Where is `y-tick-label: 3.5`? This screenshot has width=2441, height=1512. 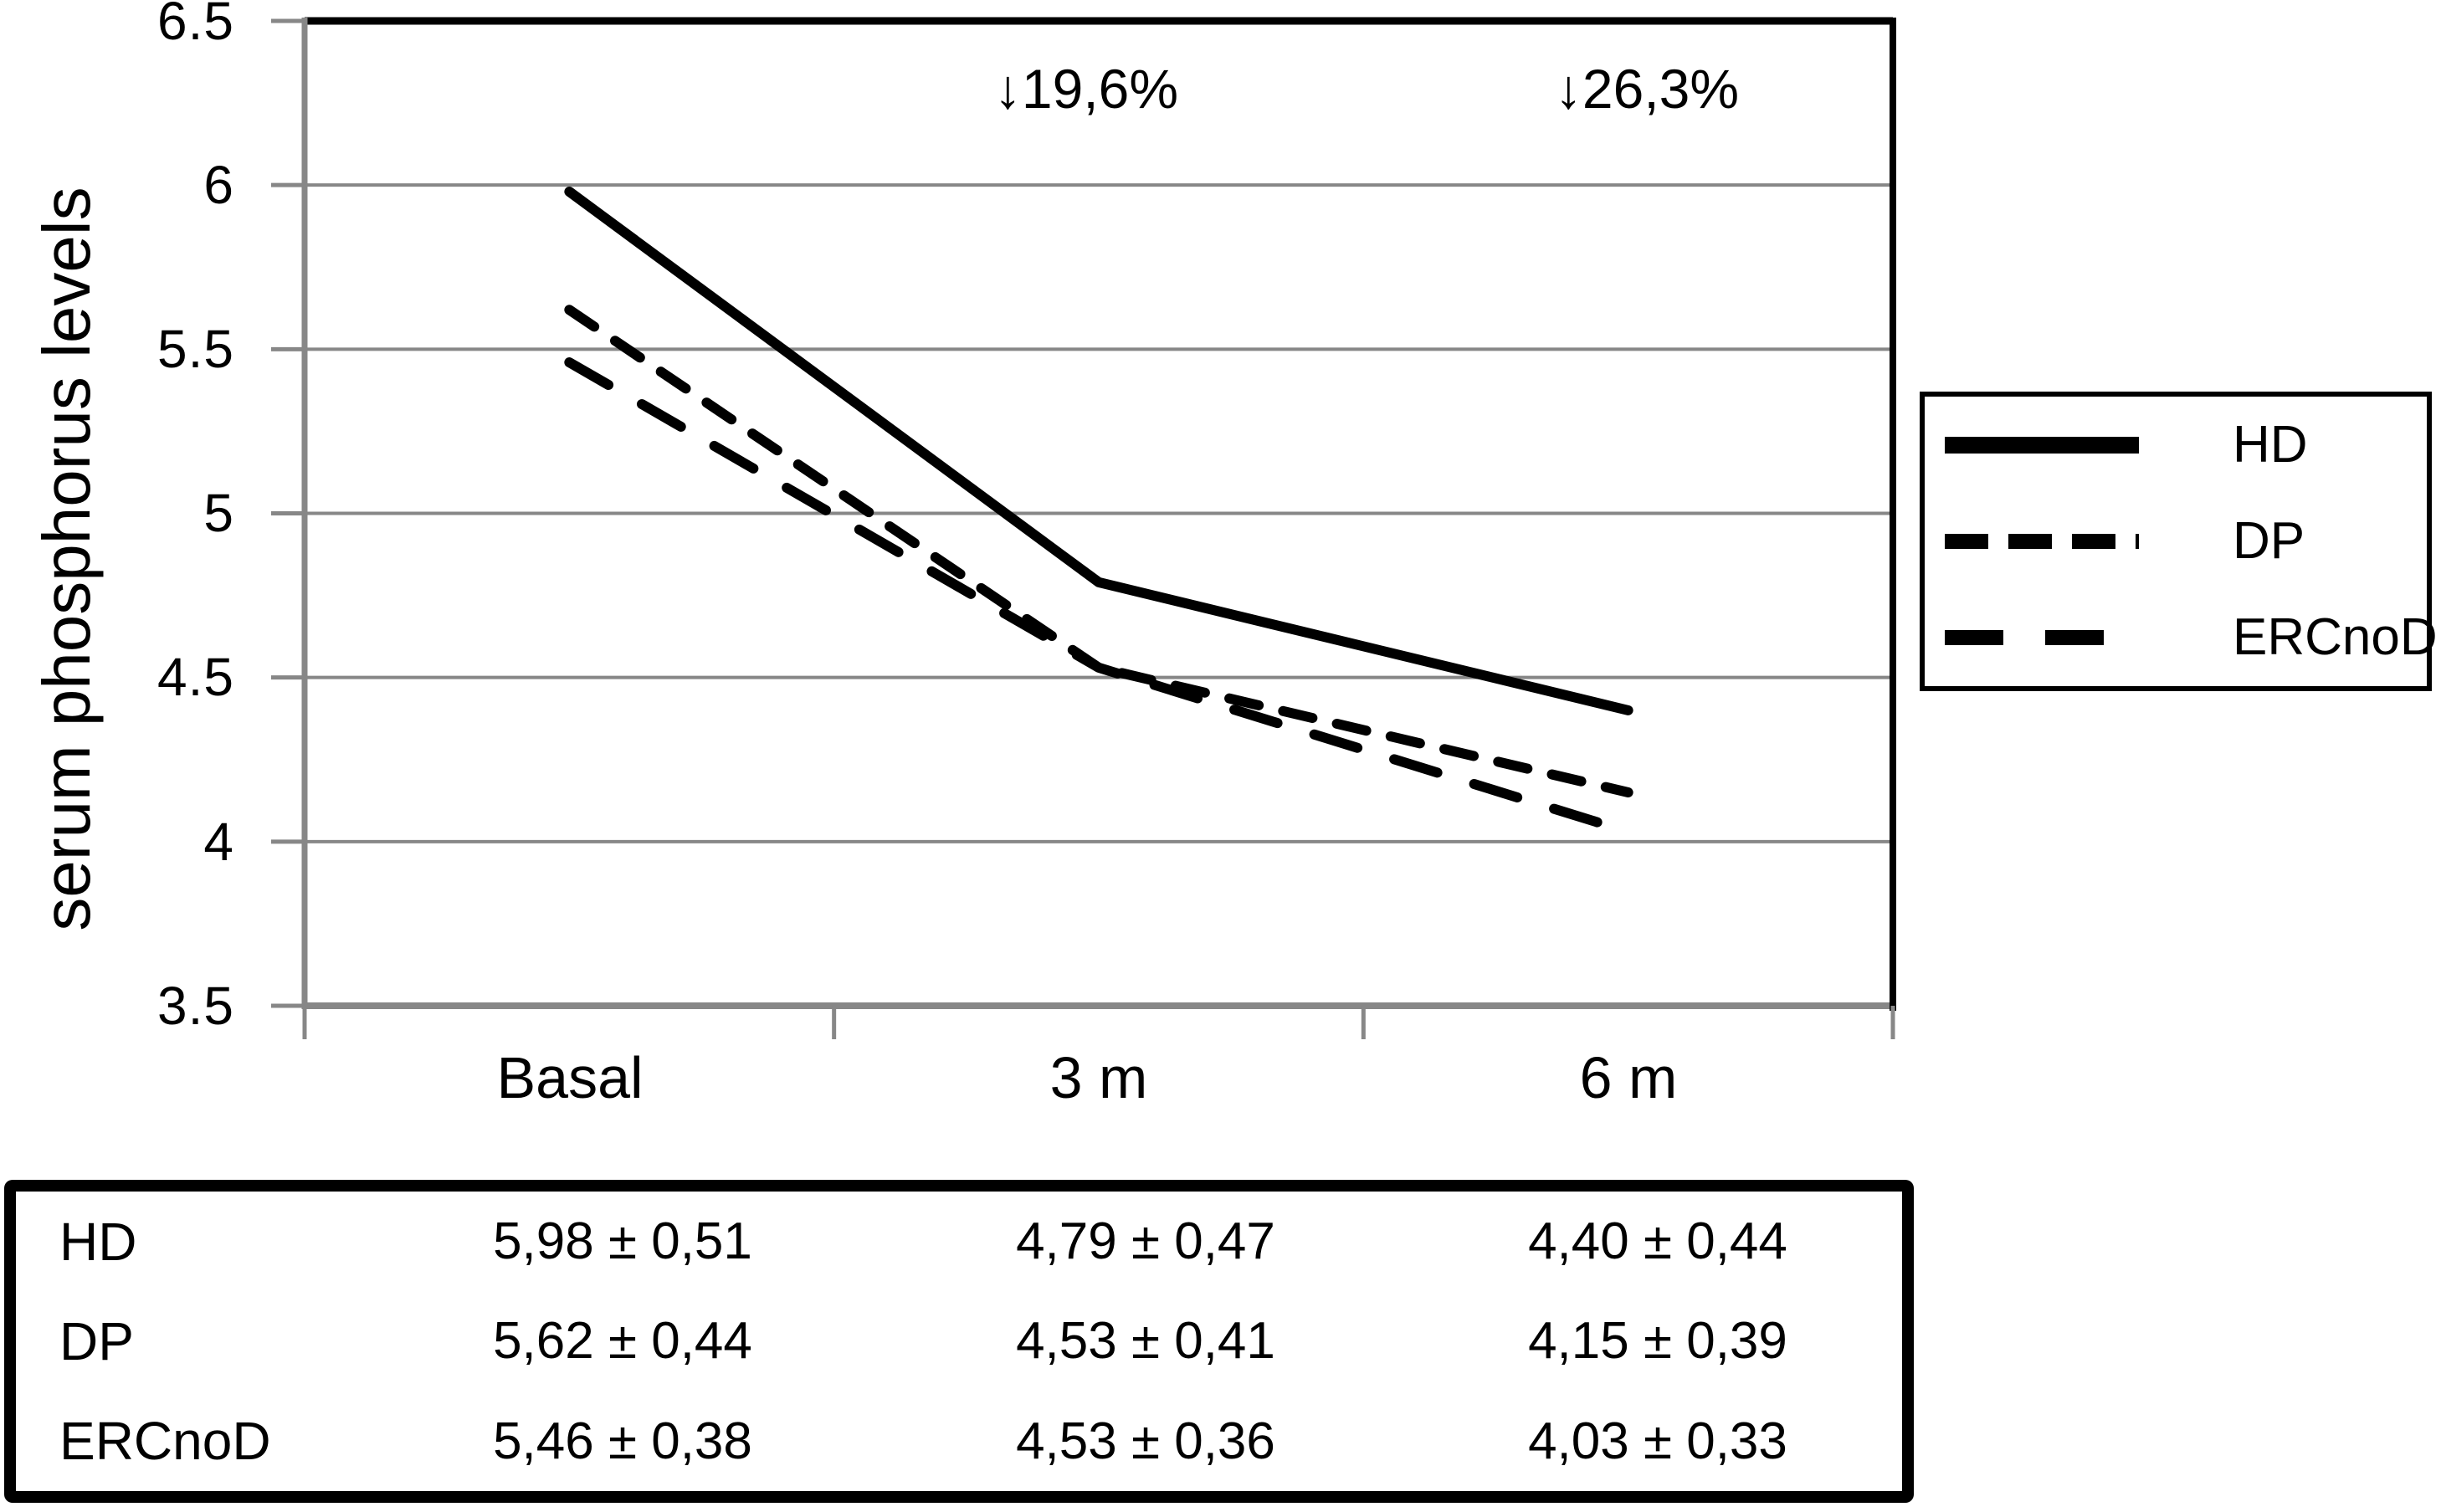
y-tick-label: 3.5 is located at coordinates (195, 1006).